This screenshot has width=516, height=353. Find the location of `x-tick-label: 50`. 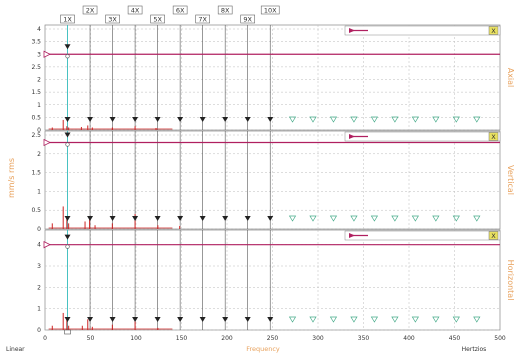

x-tick-label: 50 is located at coordinates (91, 338).